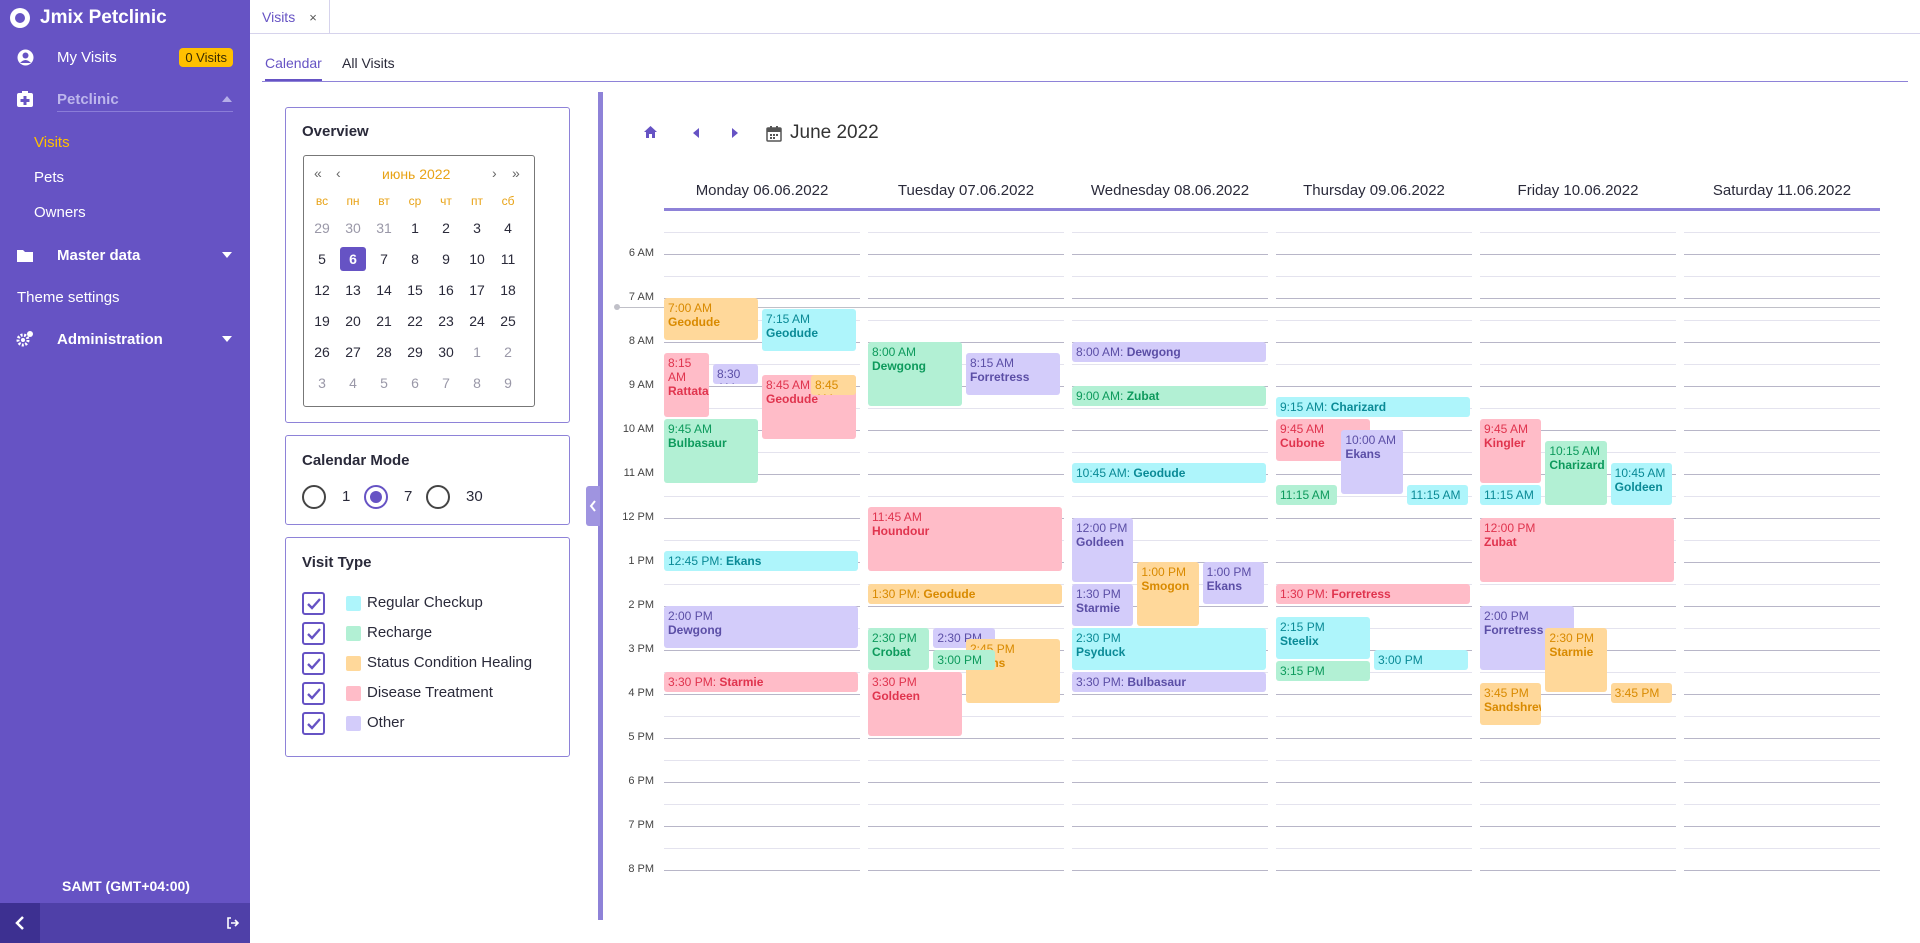 This screenshot has width=1920, height=943. I want to click on day-cell: 22, so click(415, 321).